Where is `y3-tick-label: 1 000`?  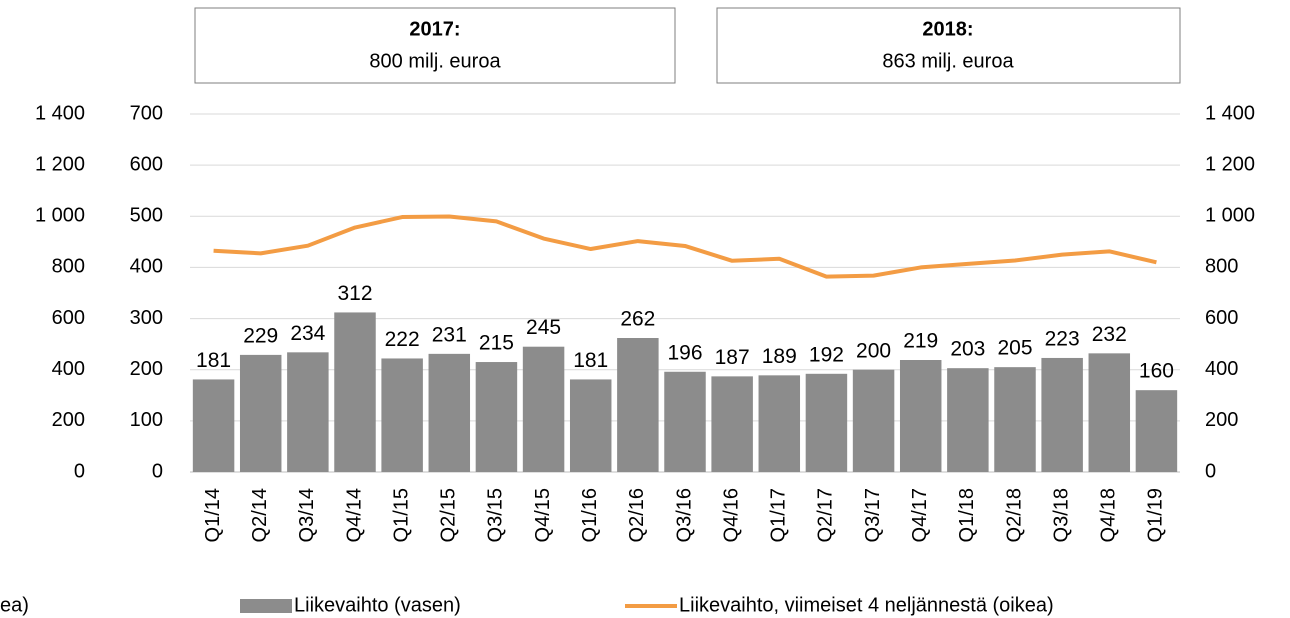 y3-tick-label: 1 000 is located at coordinates (60, 216).